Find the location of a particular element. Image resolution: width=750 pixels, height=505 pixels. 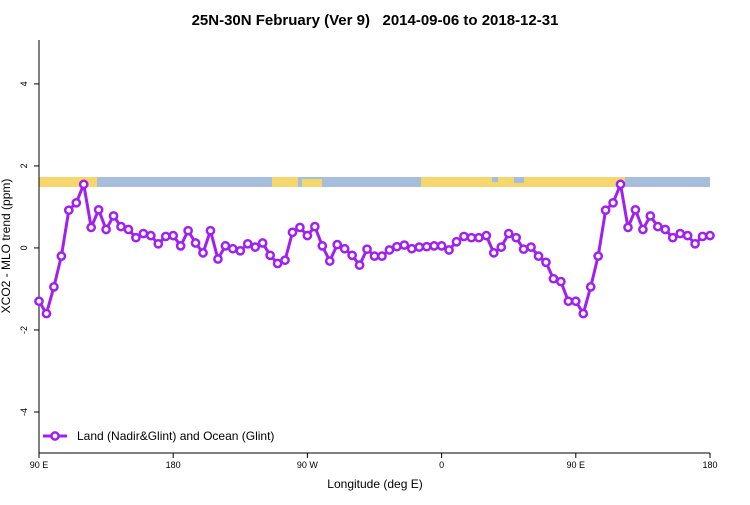

y-tick-label: -4 is located at coordinates (24, 412).